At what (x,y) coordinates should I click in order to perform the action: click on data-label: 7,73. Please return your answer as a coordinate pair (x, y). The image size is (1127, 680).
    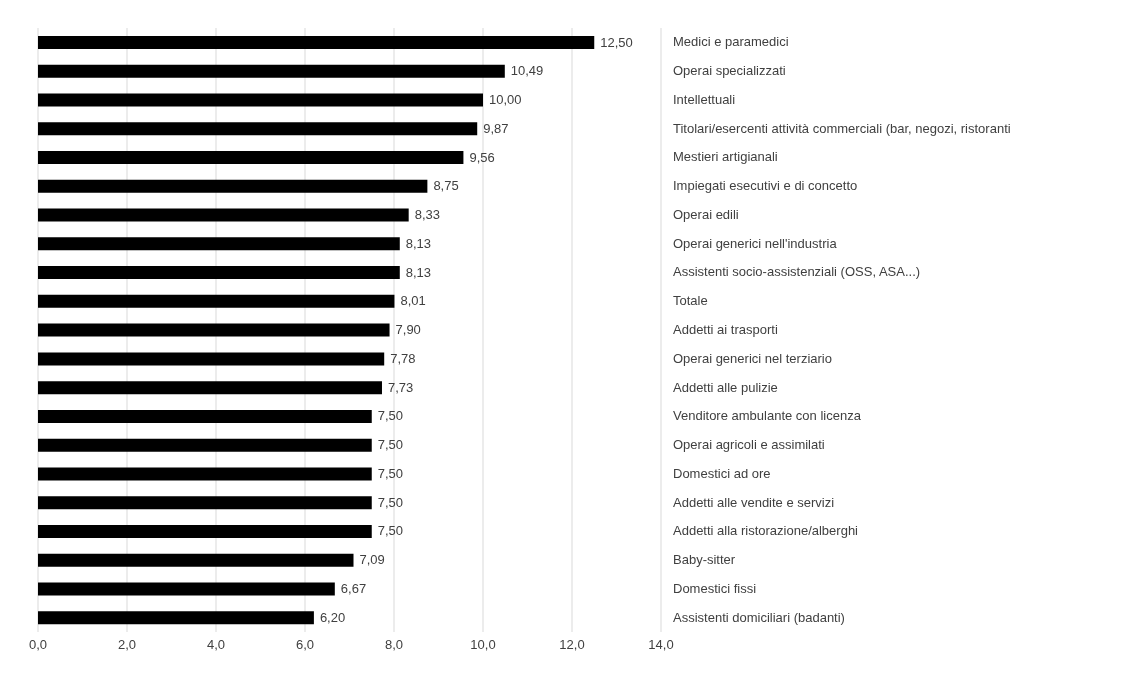
    Looking at the image, I should click on (400, 387).